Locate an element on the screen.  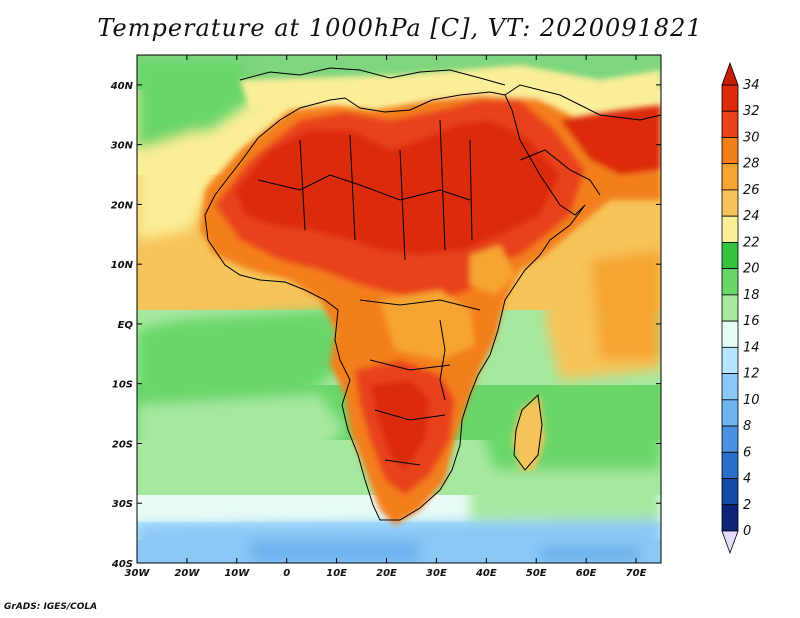
colorbar-label: 28 is located at coordinates (751, 164).